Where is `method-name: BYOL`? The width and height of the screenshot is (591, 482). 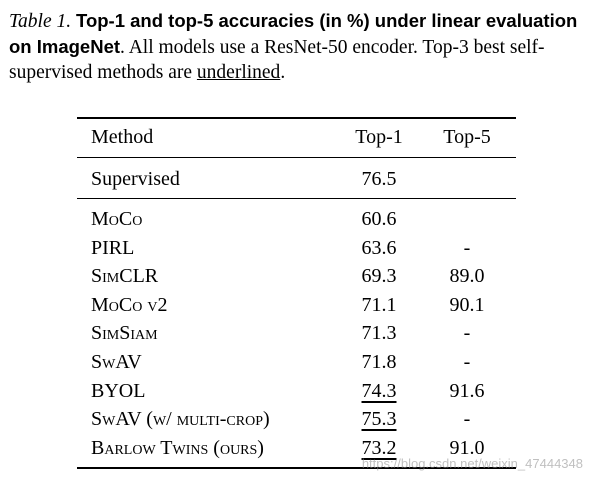 method-name: BYOL is located at coordinates (118, 390).